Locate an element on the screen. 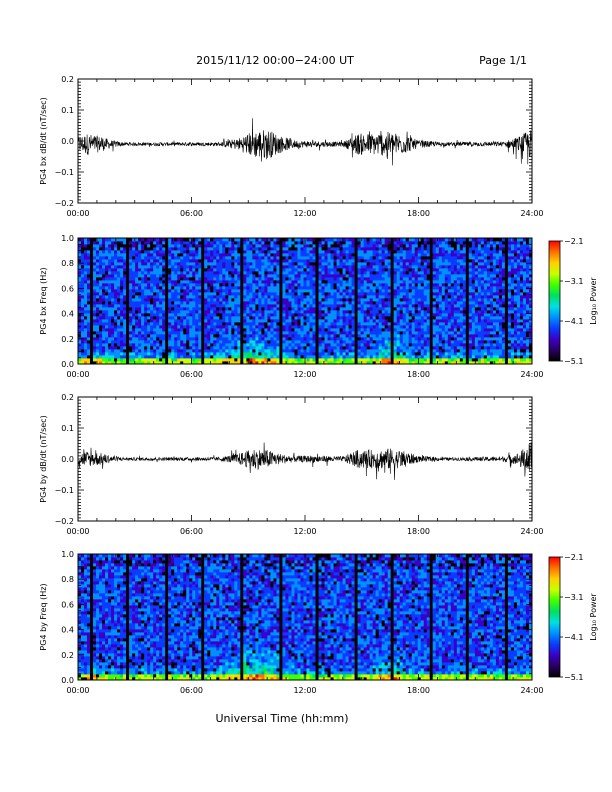  panel-bx-spectrogram-xtick-label: 12:00 is located at coordinates (304, 374).